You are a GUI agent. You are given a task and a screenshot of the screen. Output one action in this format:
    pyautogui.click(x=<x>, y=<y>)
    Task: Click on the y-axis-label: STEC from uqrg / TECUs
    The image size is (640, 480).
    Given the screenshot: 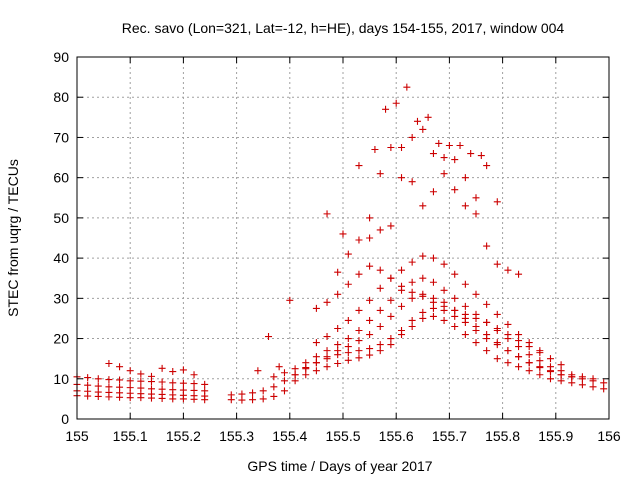 What is the action you would take?
    pyautogui.click(x=13, y=238)
    